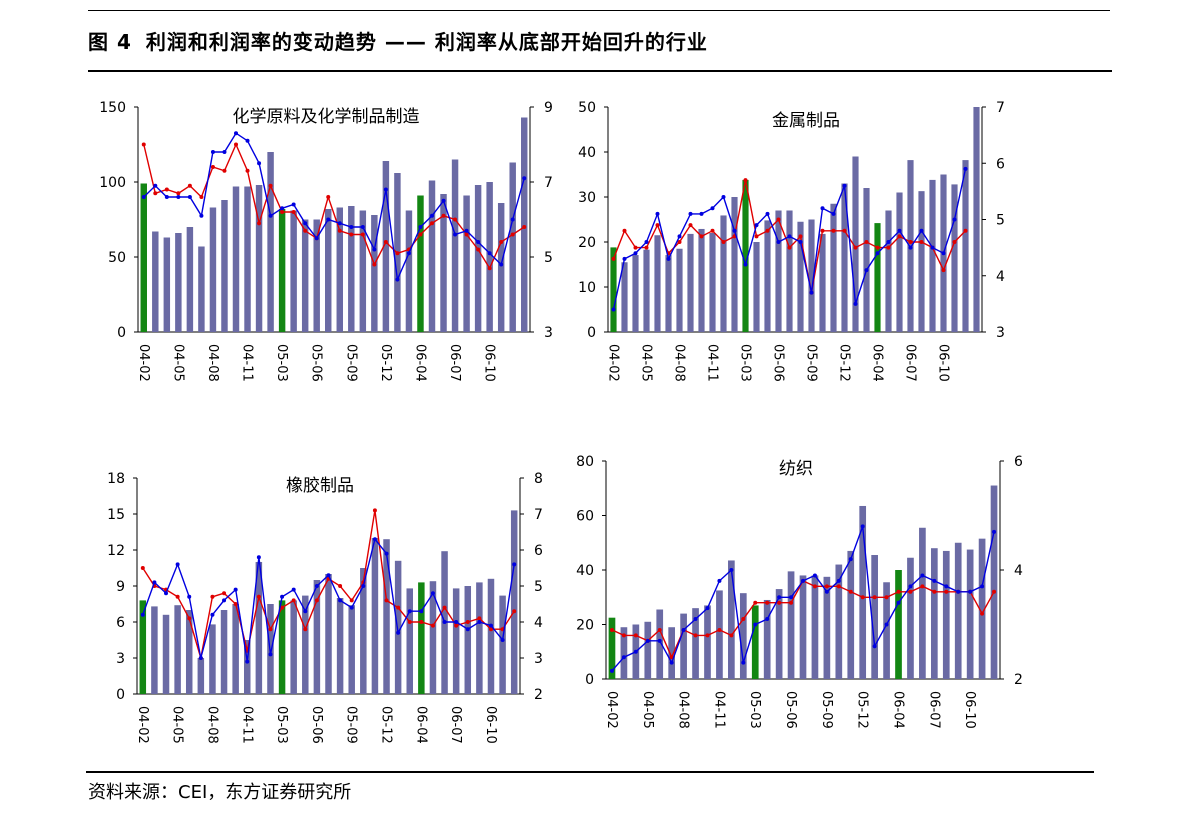  Describe the element at coordinates (613, 363) in the screenshot. I see `x-tick-label: 04-02` at that location.